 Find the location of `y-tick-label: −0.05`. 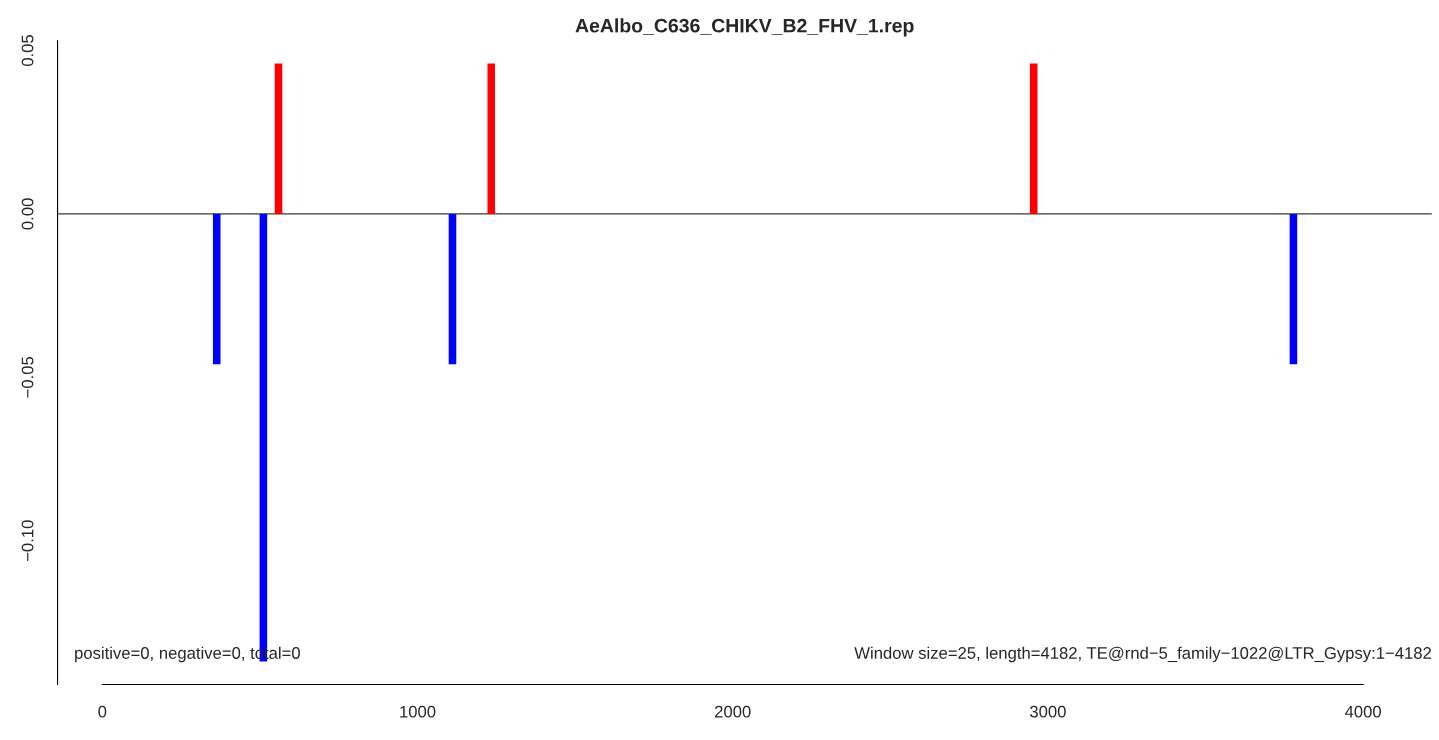

y-tick-label: −0.05 is located at coordinates (27, 377).